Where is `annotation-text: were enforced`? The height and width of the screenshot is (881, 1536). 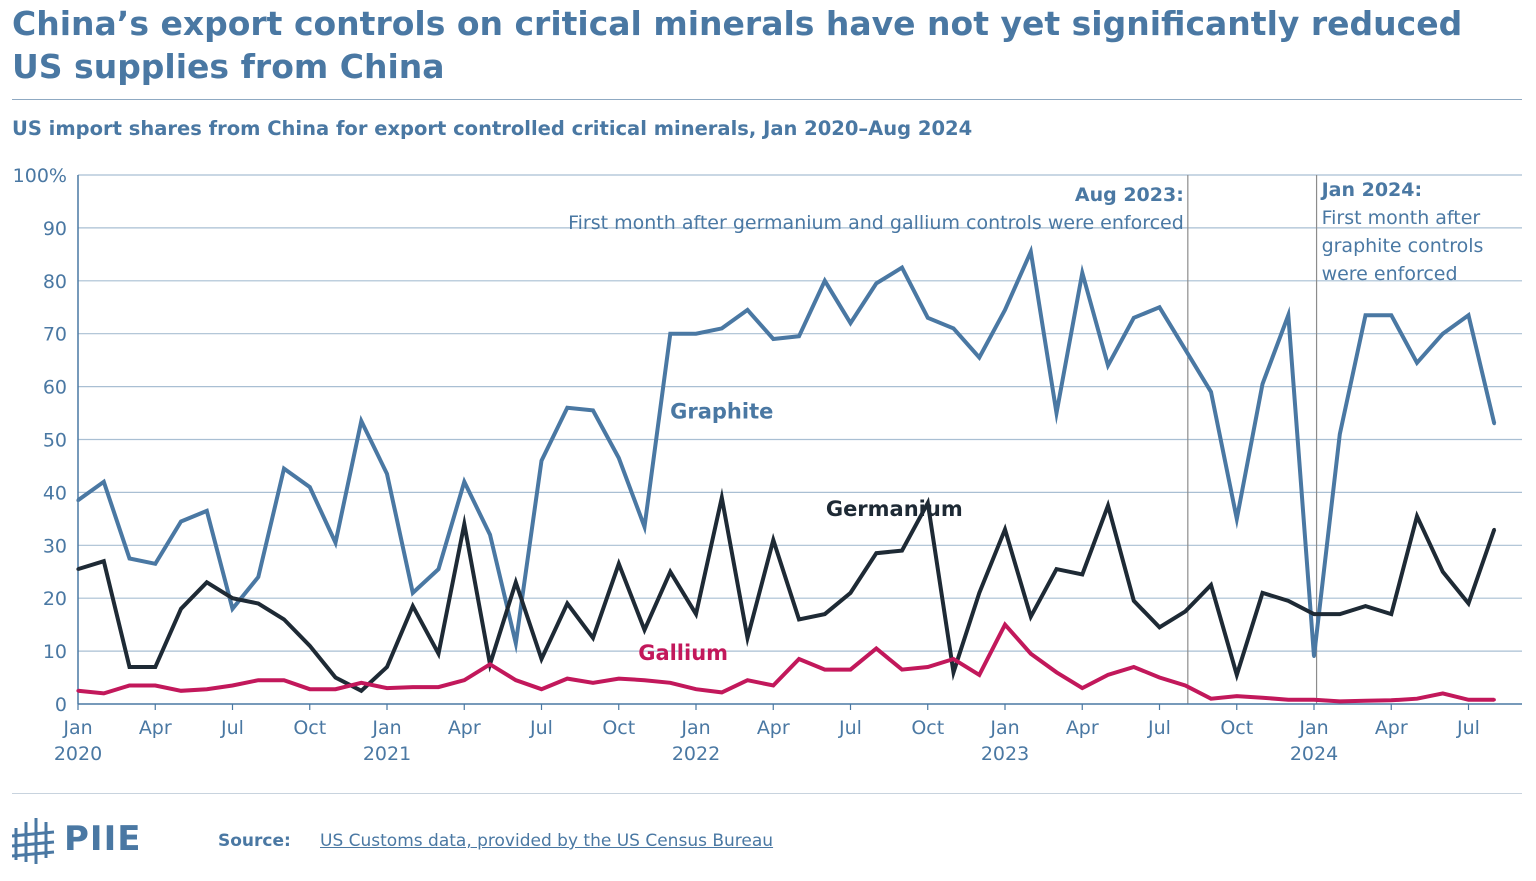
annotation-text: were enforced is located at coordinates (1390, 274).